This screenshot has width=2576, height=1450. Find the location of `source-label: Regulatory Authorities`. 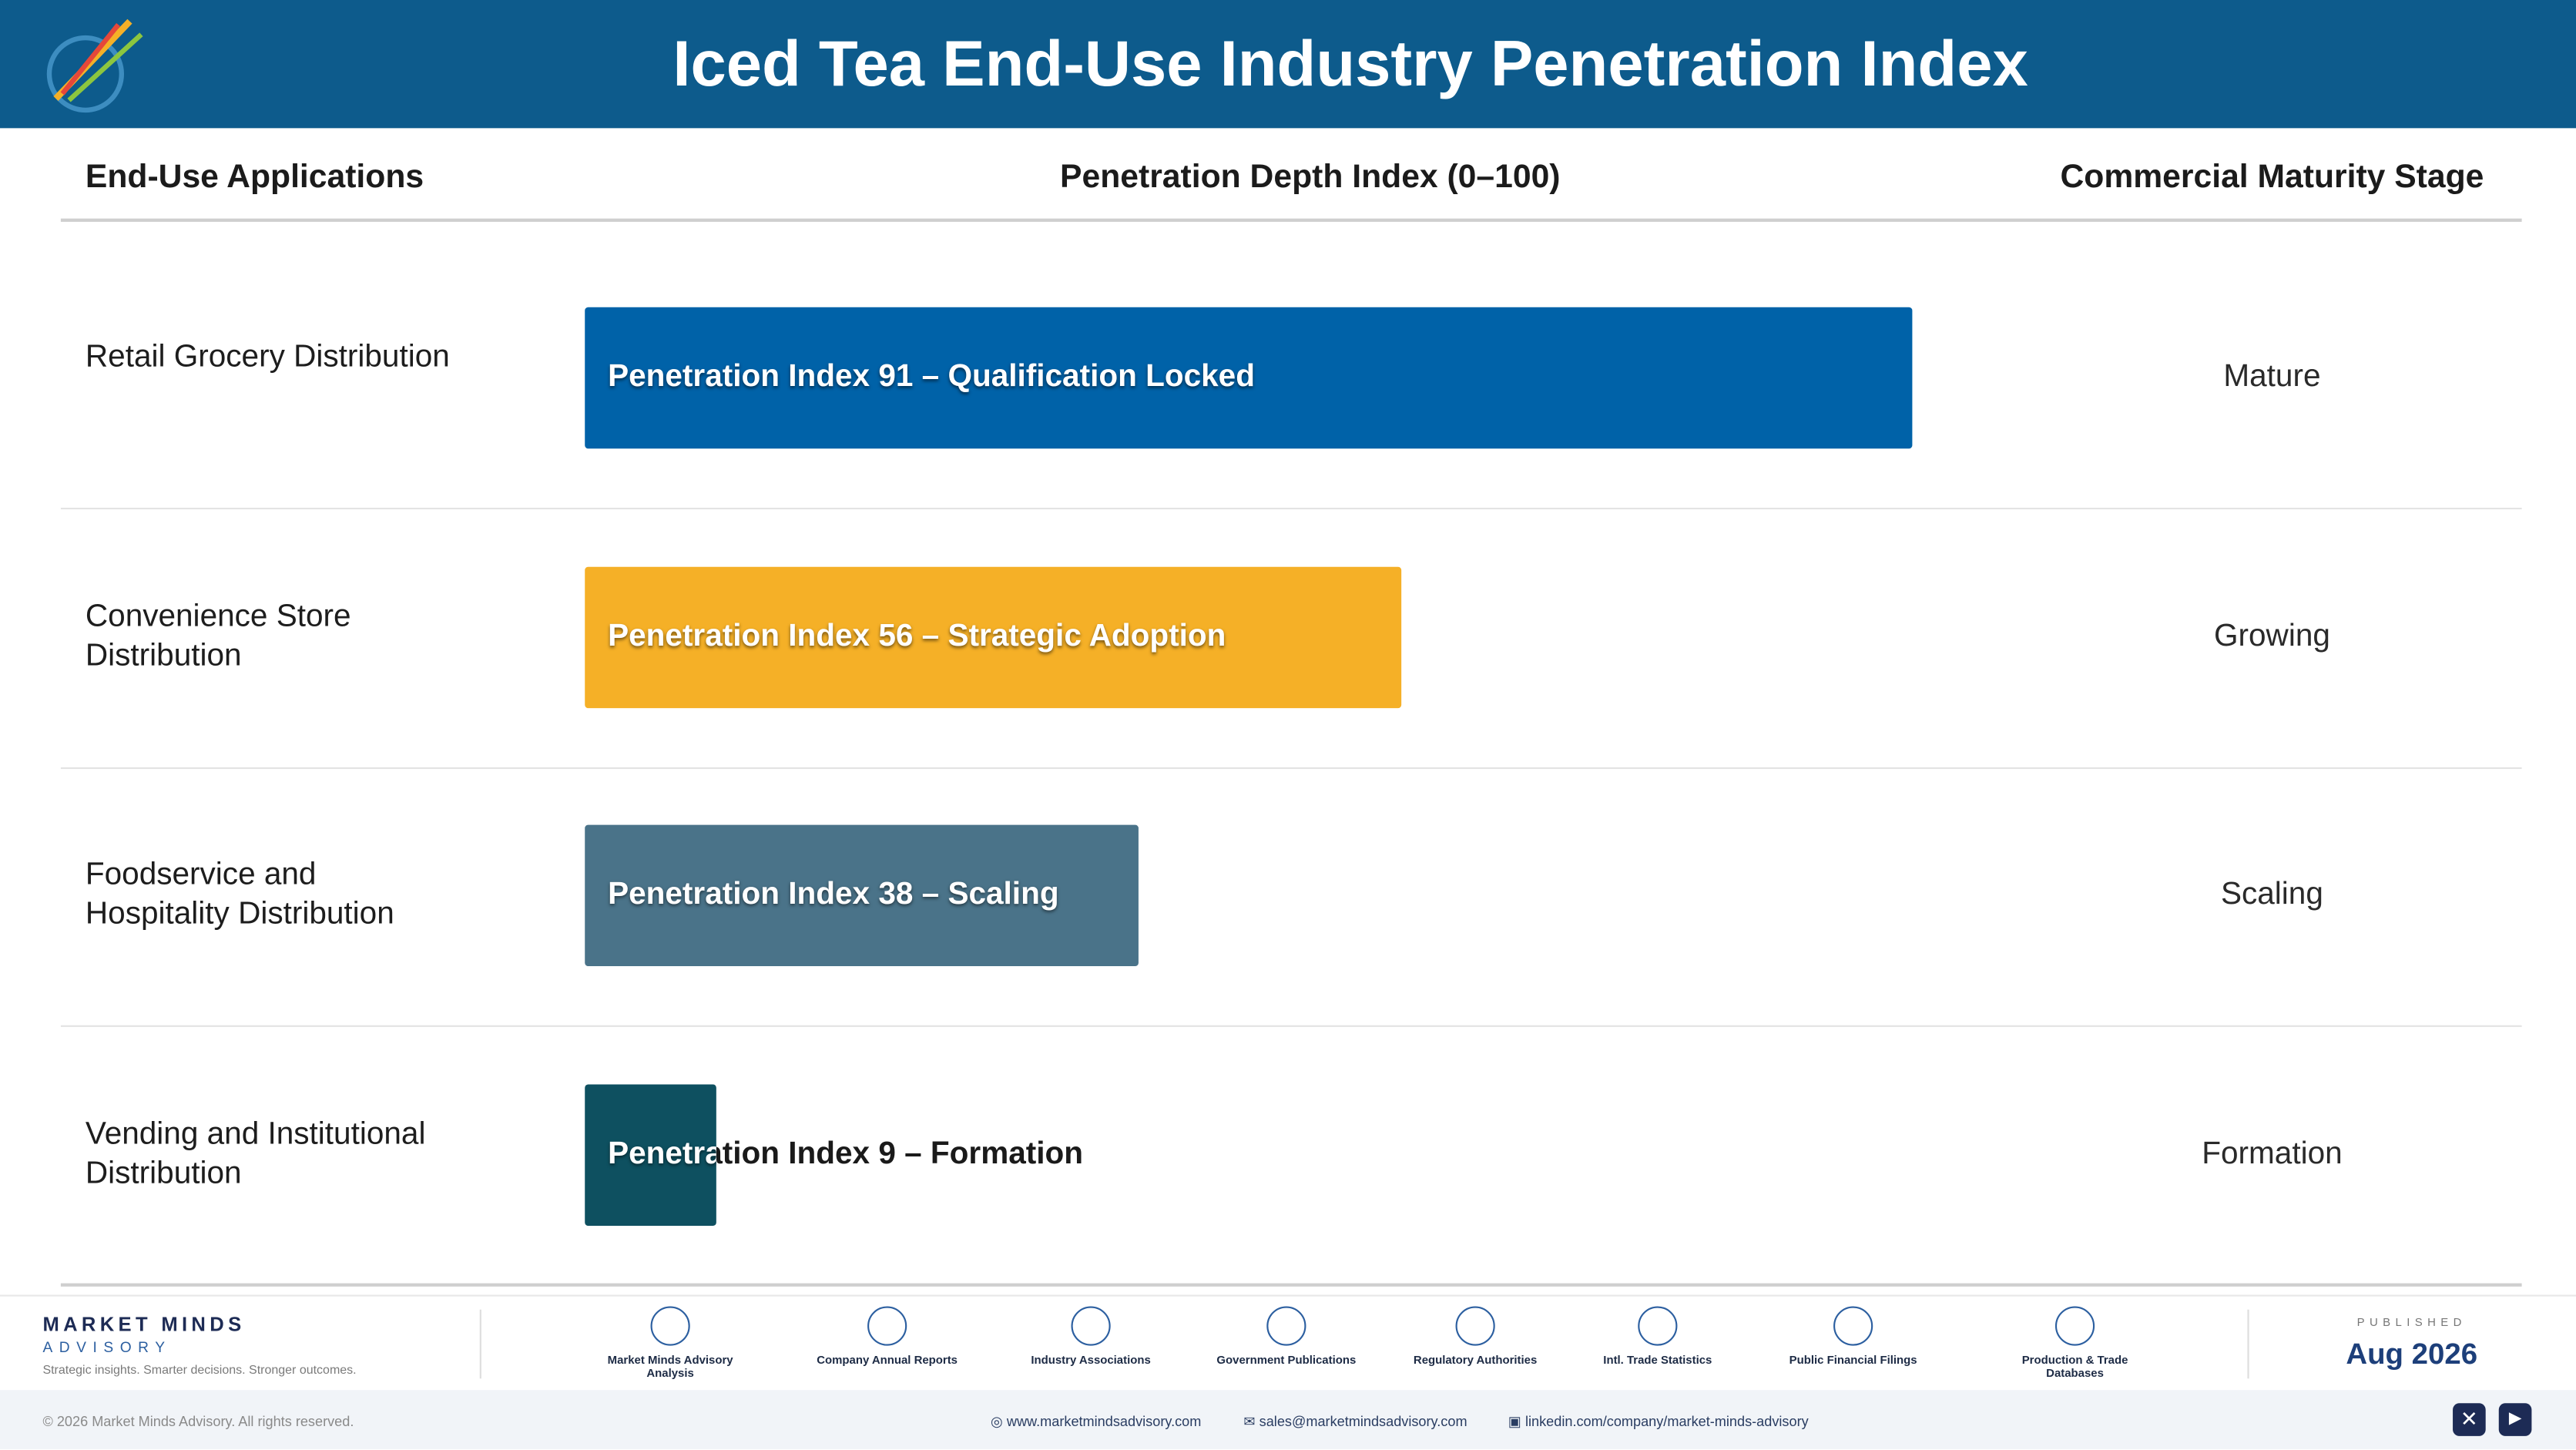

source-label: Regulatory Authorities is located at coordinates (1475, 1361).